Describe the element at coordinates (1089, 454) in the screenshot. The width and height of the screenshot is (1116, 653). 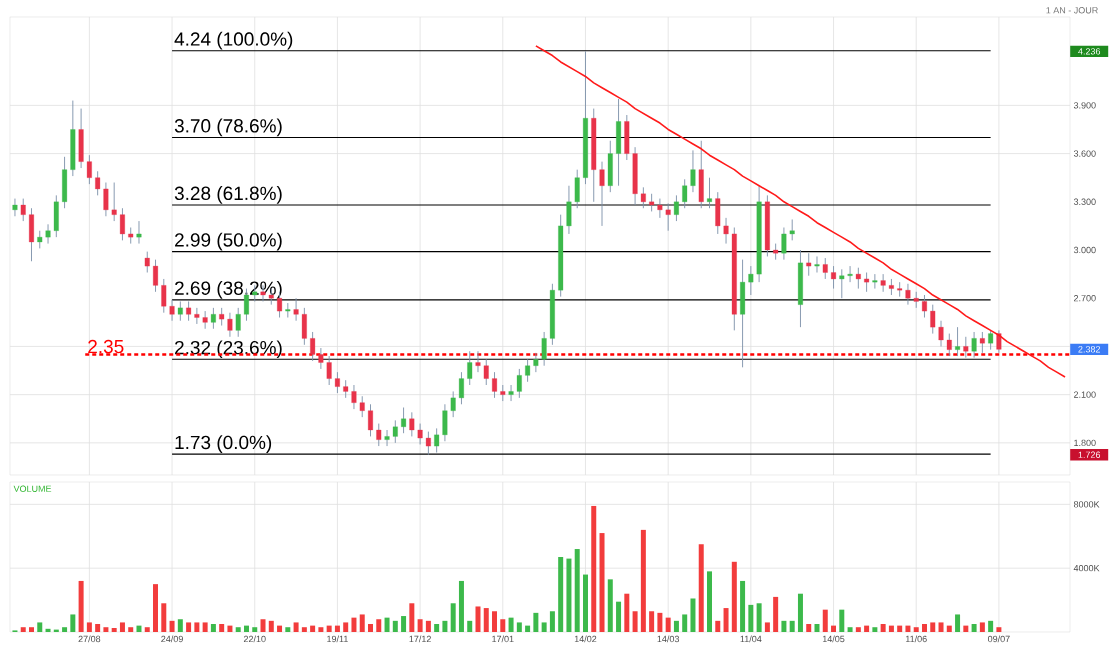
I see `text: 1.726` at that location.